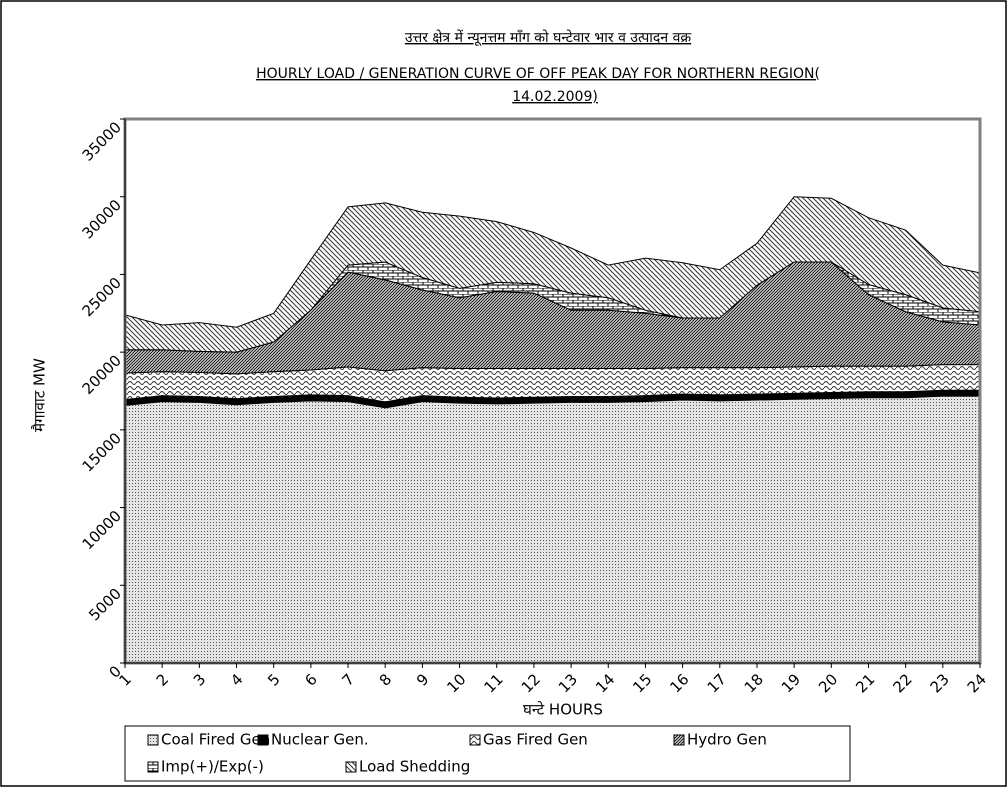  I want to click on y-tick-label: 15000, so click(102, 452).